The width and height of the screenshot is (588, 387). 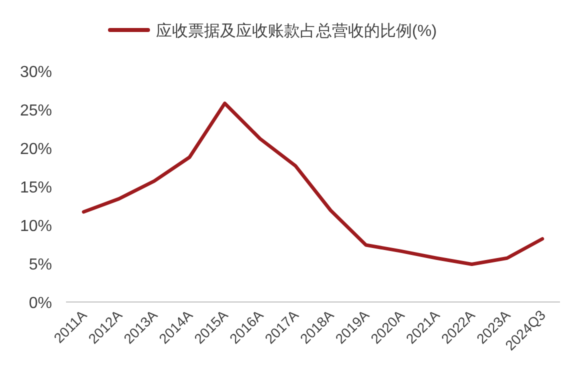 I want to click on y-tick-label: 25%, so click(x=36, y=111).